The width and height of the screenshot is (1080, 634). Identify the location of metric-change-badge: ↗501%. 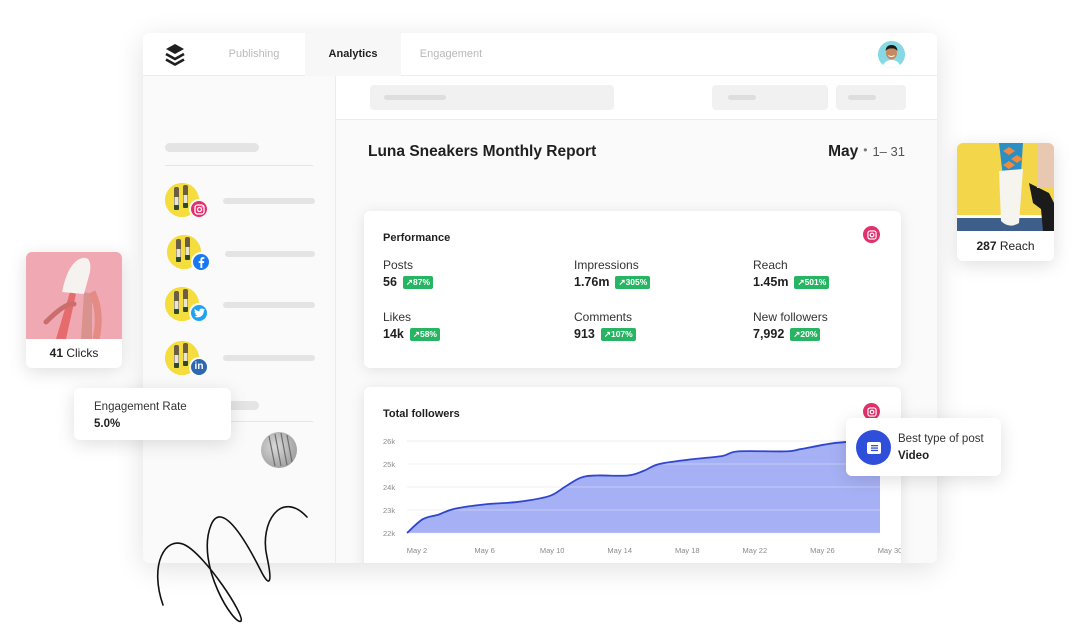
(812, 282).